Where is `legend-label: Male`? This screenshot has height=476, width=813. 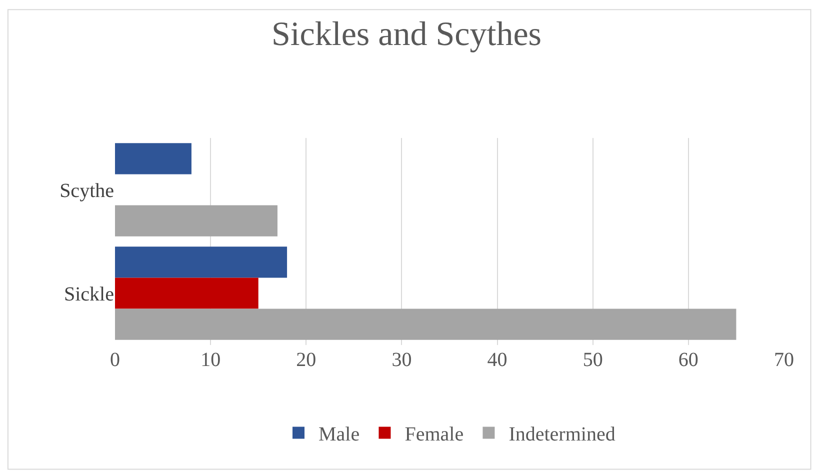
legend-label: Male is located at coordinates (339, 435).